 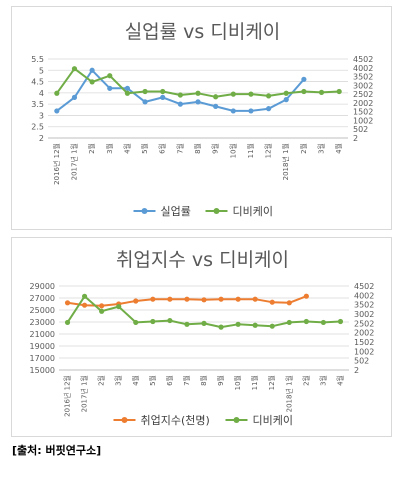 I want to click on source-note: [출처: 버핏연구소], so click(x=57, y=450).